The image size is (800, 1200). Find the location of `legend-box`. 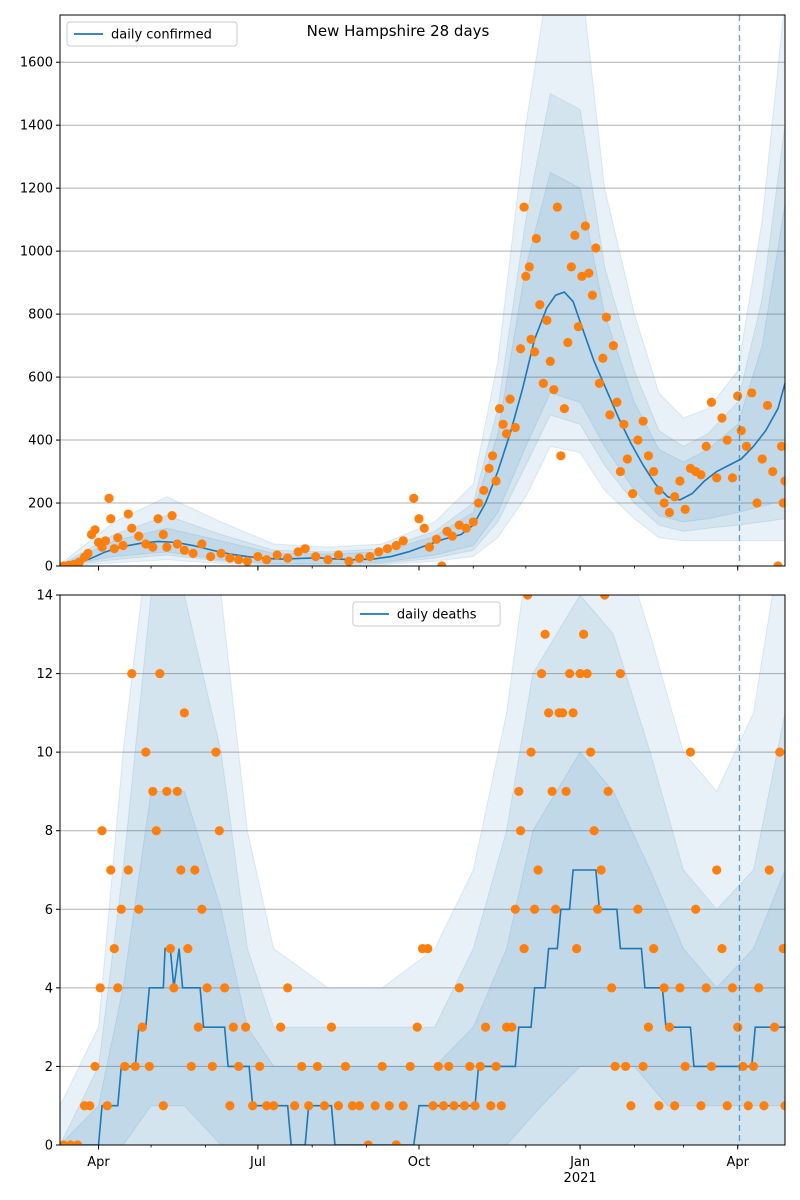

legend-box is located at coordinates (152, 34).